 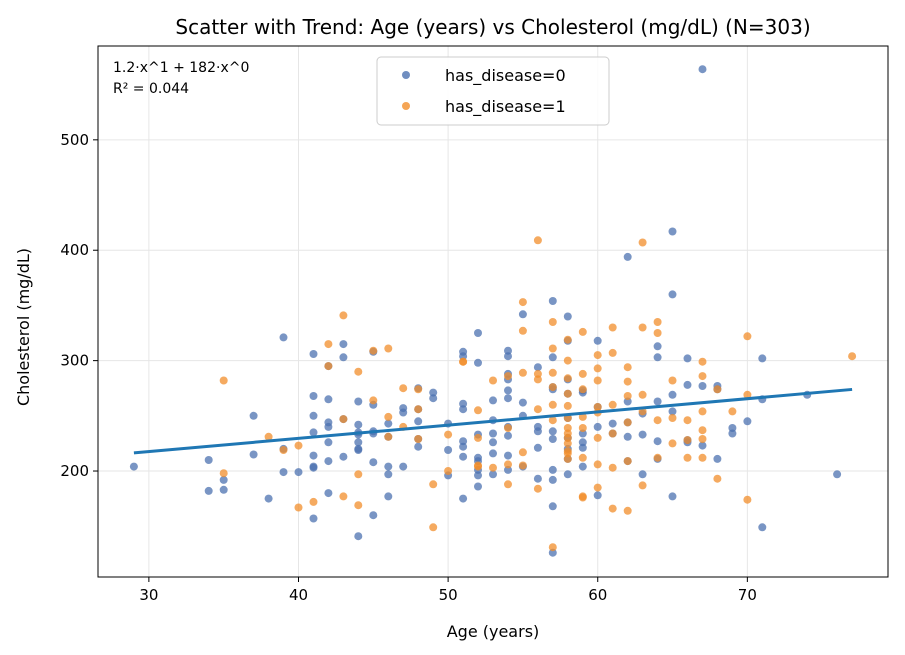 What do you see at coordinates (505, 107) in the screenshot?
I see `legend-label-has-disease-1: has_disease=1` at bounding box center [505, 107].